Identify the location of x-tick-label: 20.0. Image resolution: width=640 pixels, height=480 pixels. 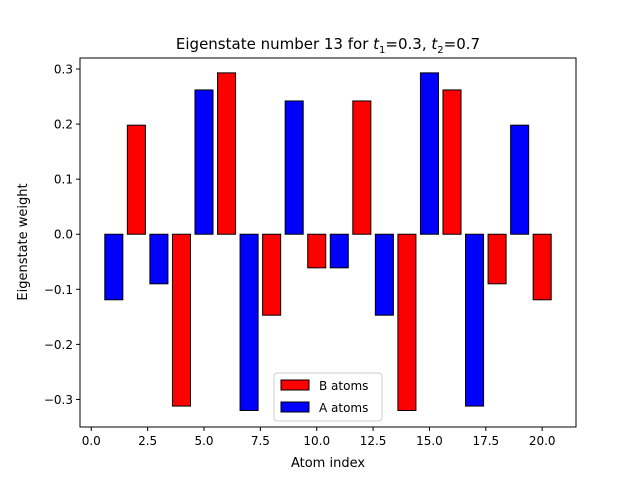
(542, 441).